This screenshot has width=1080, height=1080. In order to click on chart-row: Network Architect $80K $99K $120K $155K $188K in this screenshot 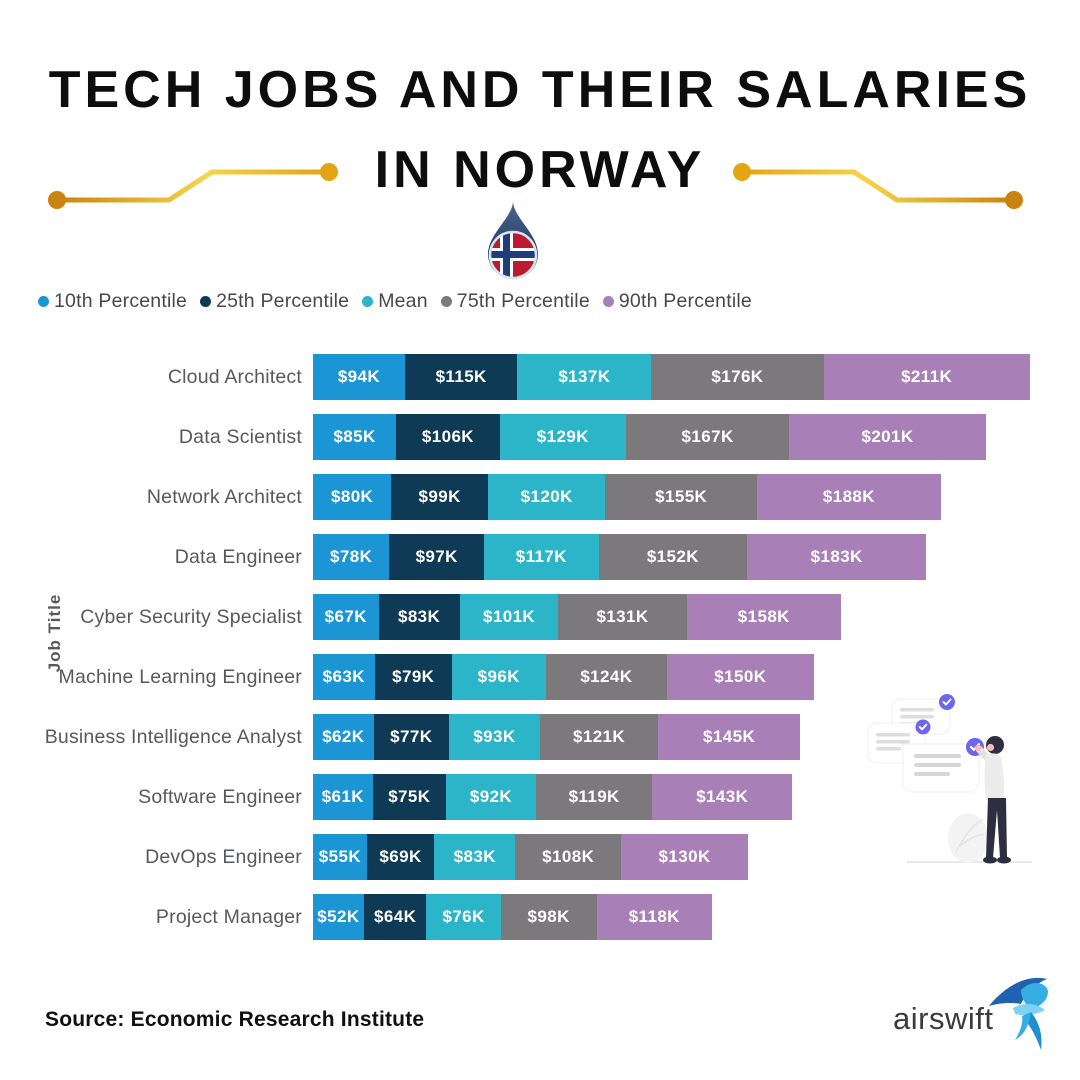, I will do `click(540, 497)`.